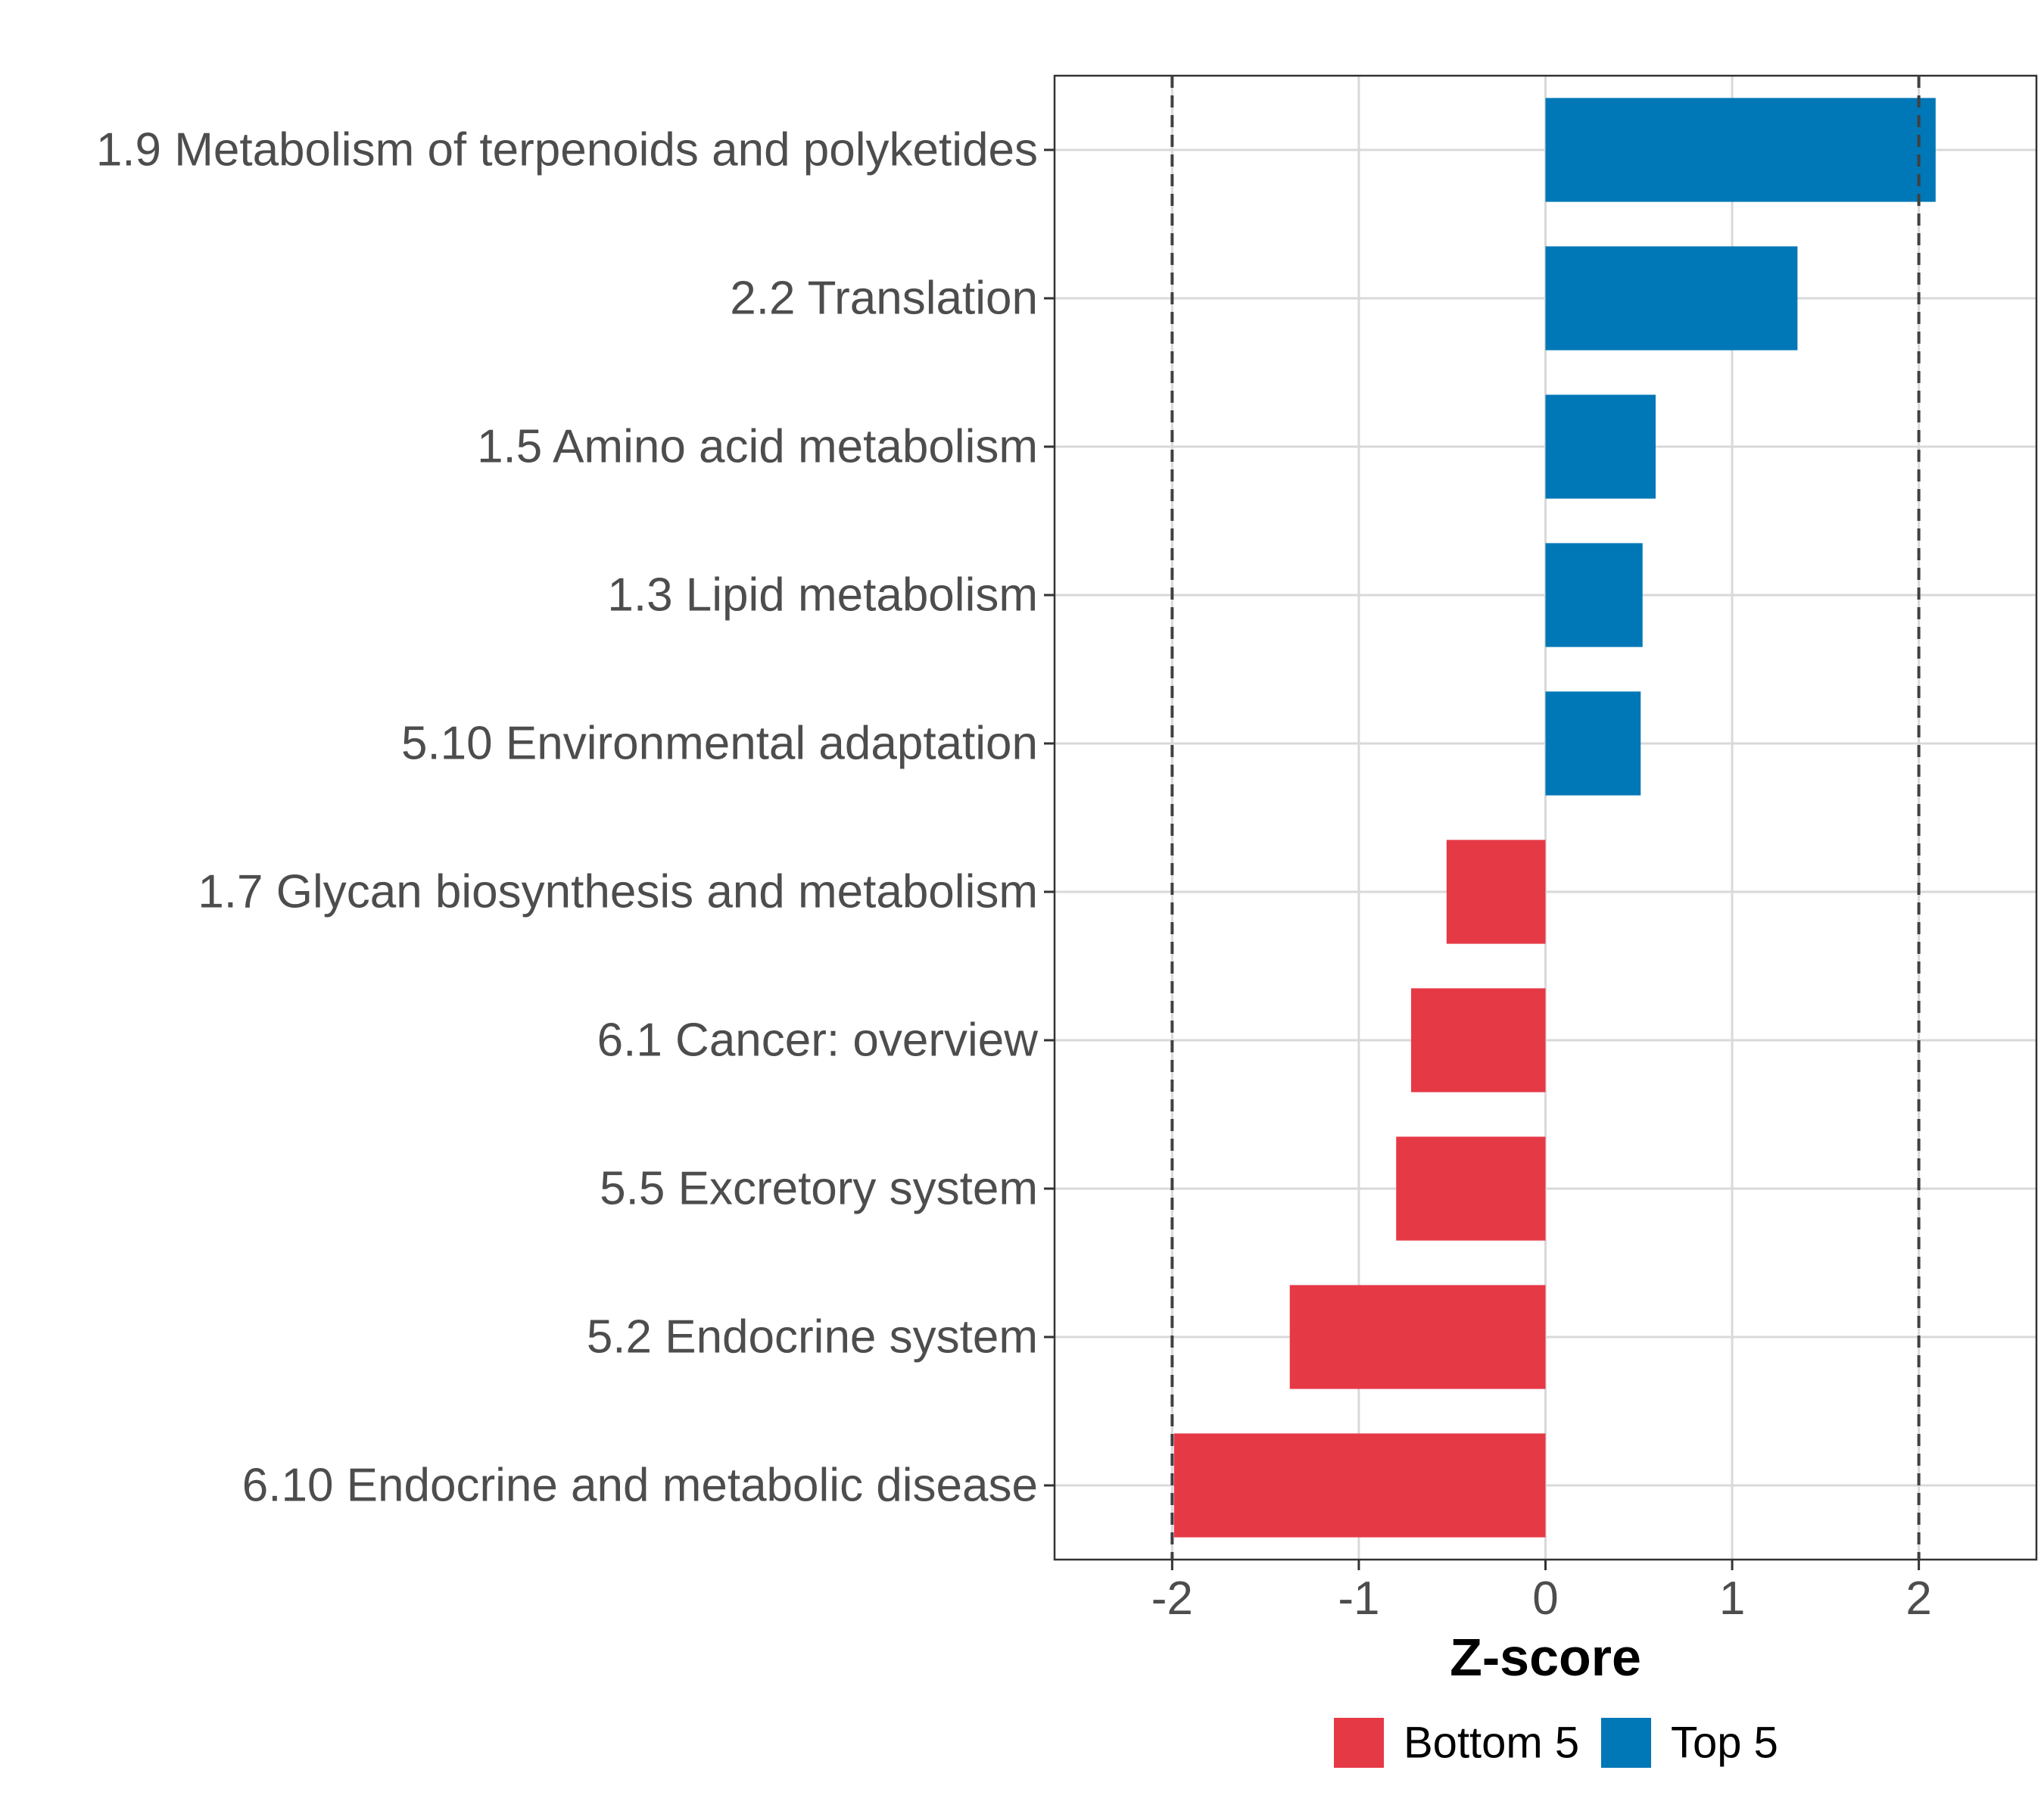 The height and width of the screenshot is (1817, 2044). What do you see at coordinates (1491, 1744) in the screenshot?
I see `legend-label: Bottom 5` at bounding box center [1491, 1744].